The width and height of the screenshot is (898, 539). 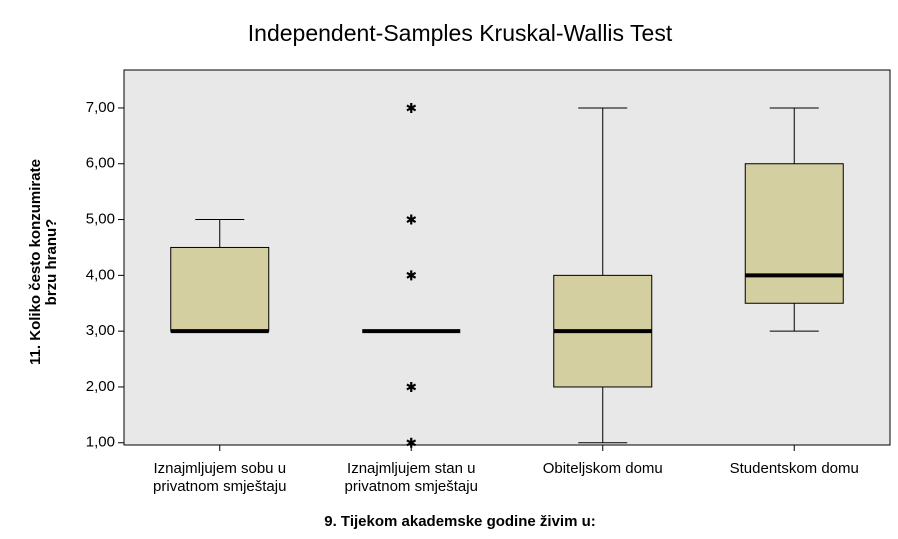 I want to click on y-tick-label: 4,00, so click(x=100, y=274).